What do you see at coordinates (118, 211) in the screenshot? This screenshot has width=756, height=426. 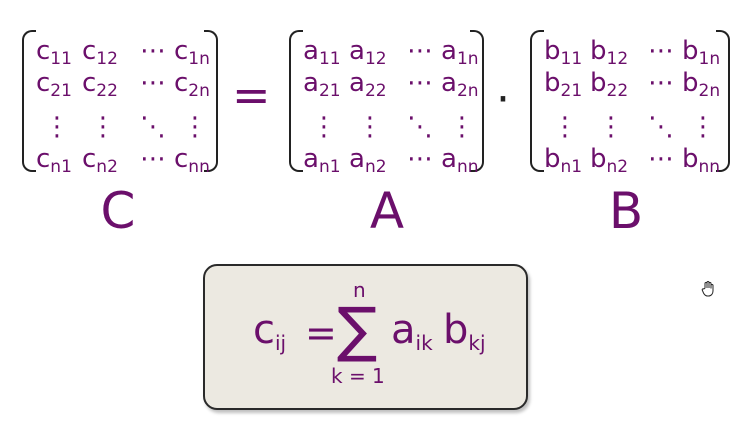 I see `matrix-c-label: C` at bounding box center [118, 211].